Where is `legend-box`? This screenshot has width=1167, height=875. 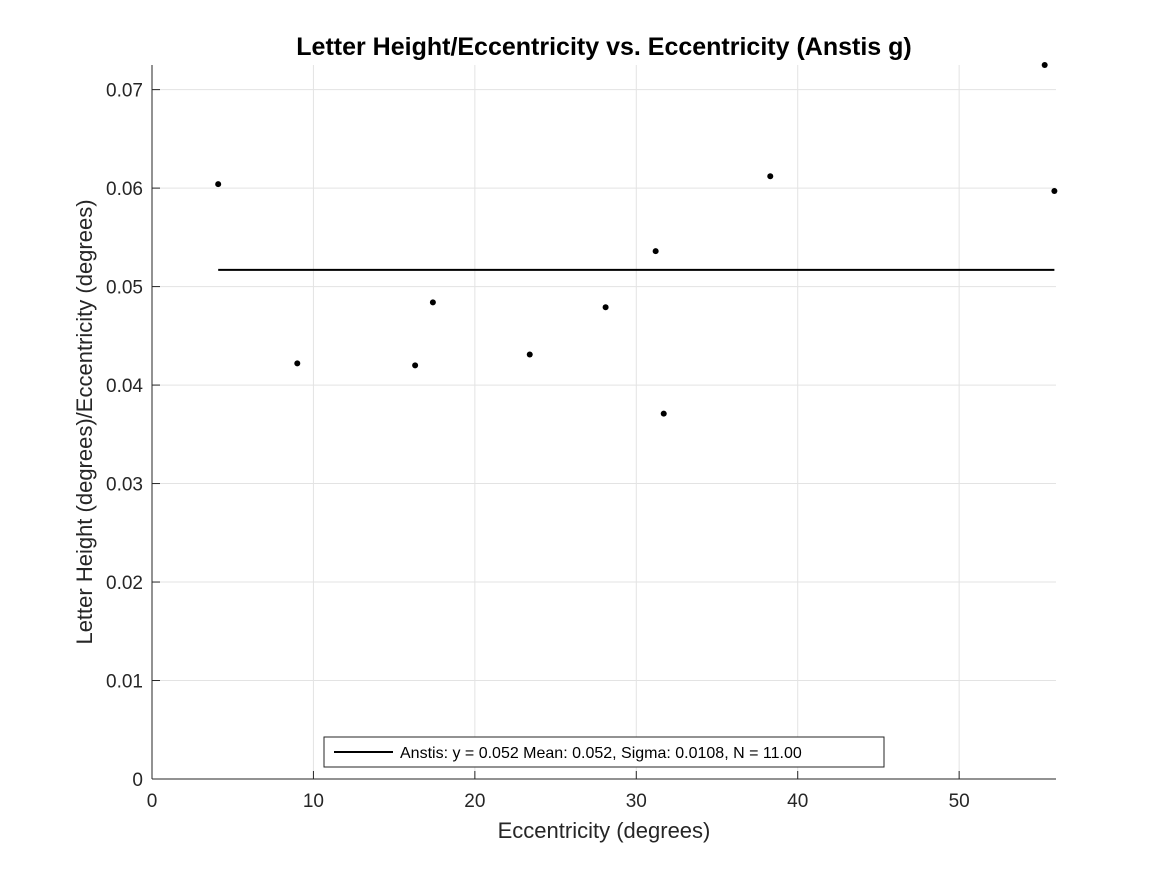
legend-box is located at coordinates (604, 752).